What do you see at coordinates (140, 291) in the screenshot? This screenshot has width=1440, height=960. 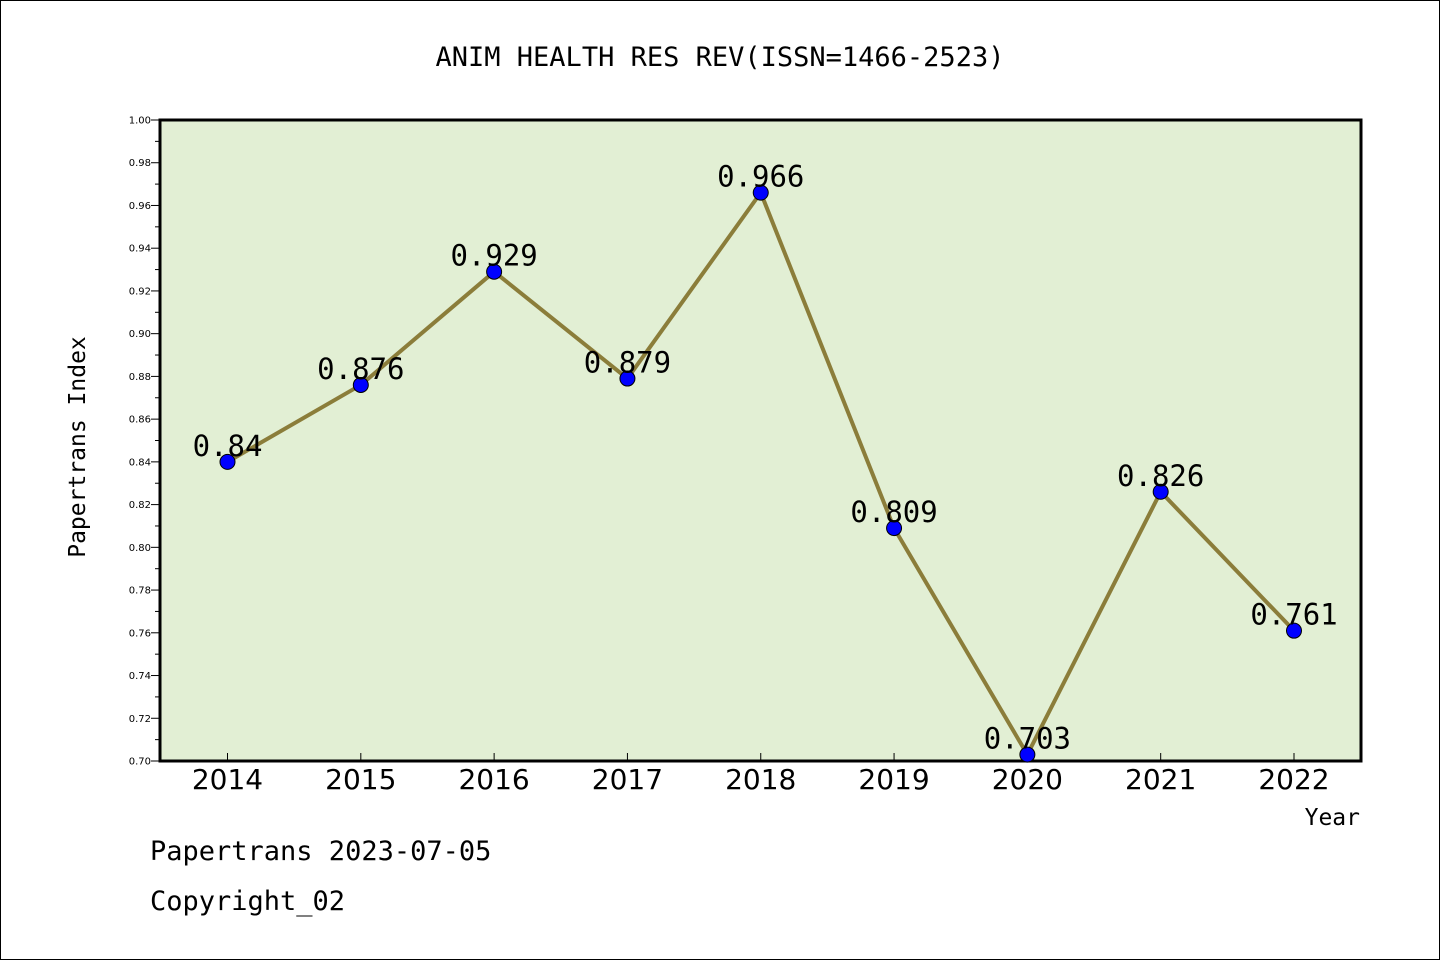 I see `y-tick-label: 0.92` at bounding box center [140, 291].